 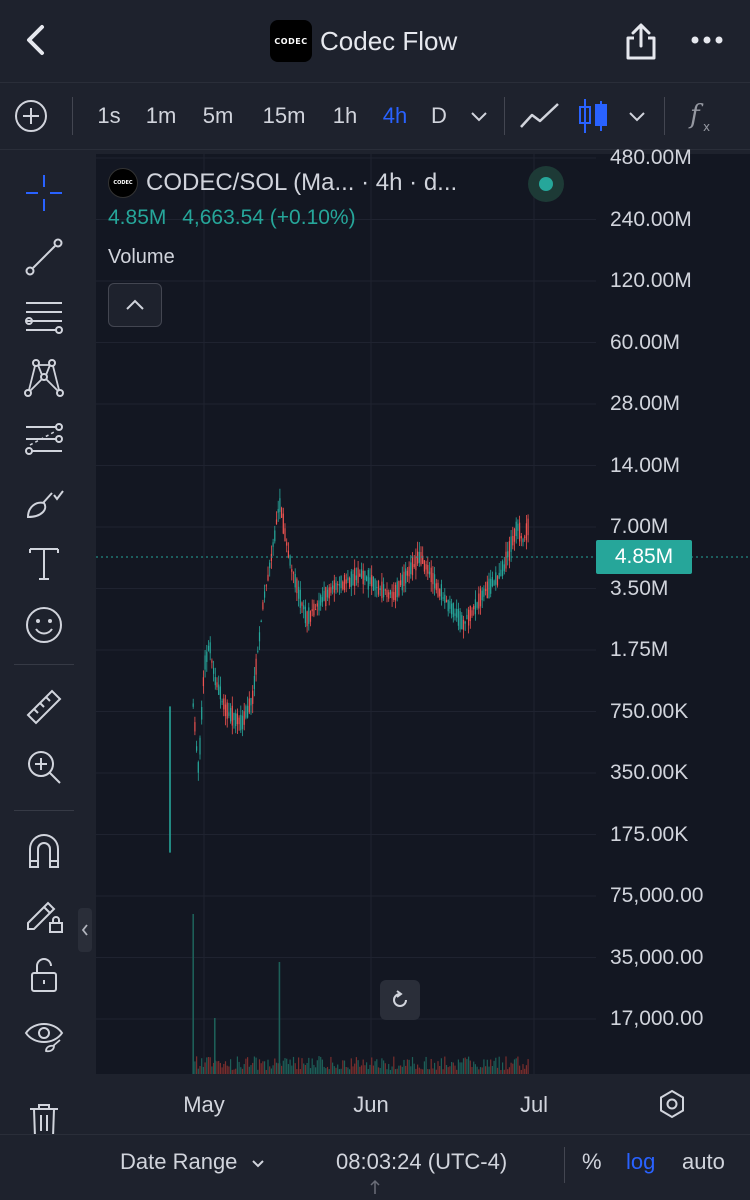 I want to click on percent-scale-toggle: %, so click(x=592, y=1161).